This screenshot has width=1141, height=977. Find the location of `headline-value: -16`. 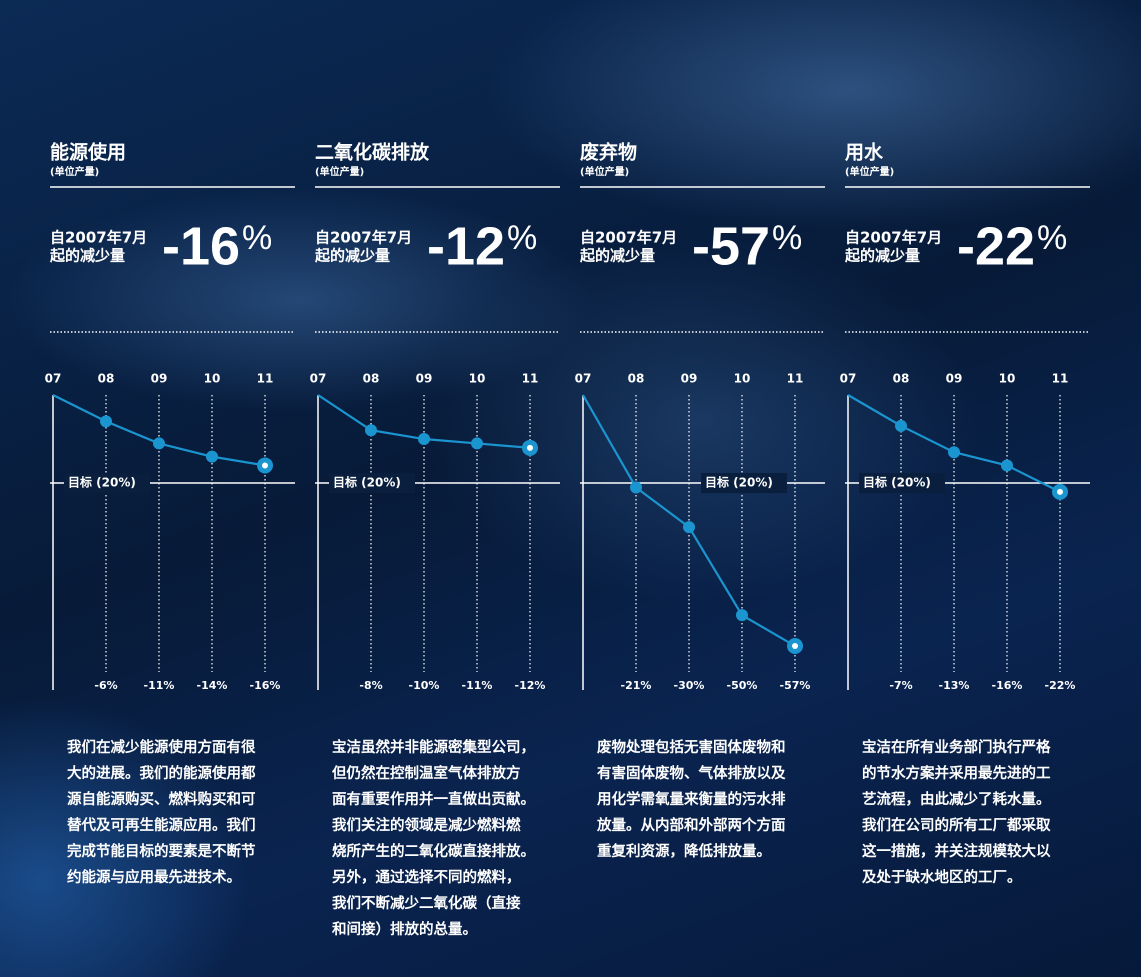

headline-value: -16 is located at coordinates (201, 246).